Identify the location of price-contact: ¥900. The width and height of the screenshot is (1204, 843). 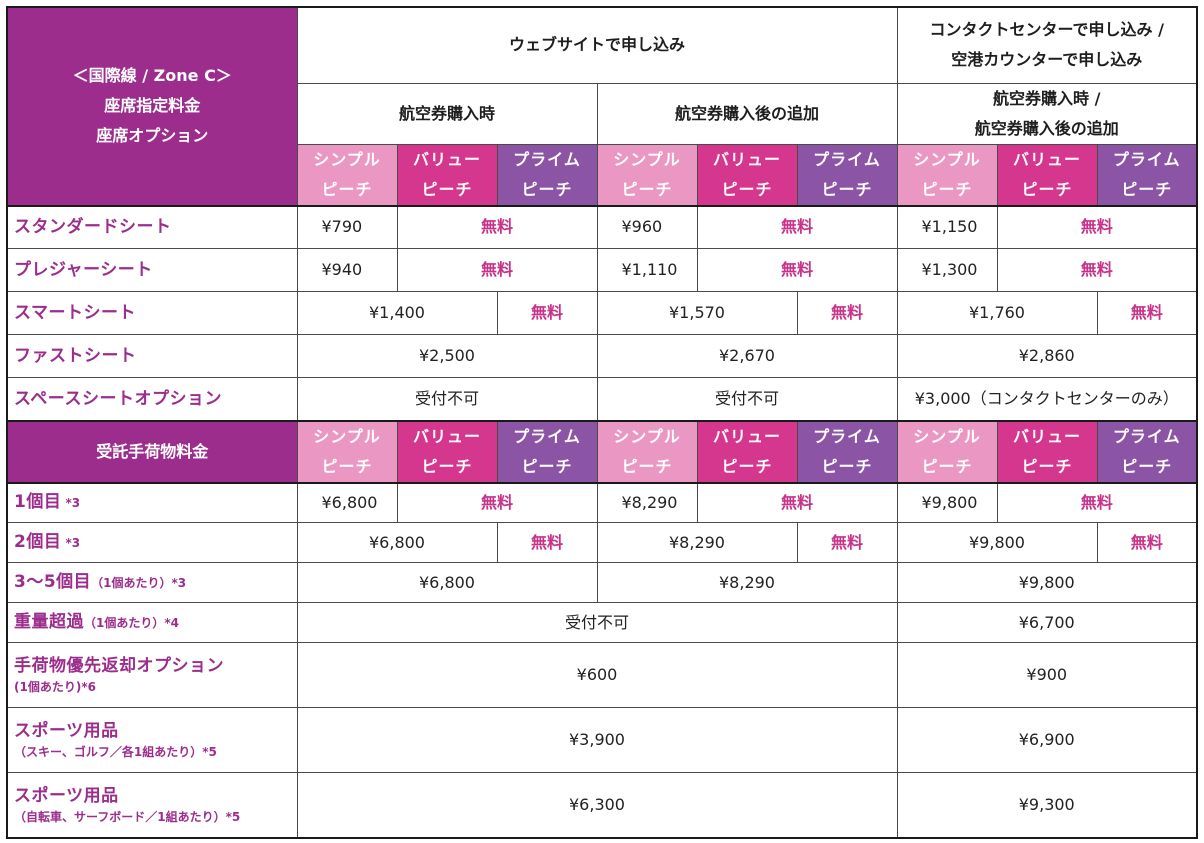
(1047, 675).